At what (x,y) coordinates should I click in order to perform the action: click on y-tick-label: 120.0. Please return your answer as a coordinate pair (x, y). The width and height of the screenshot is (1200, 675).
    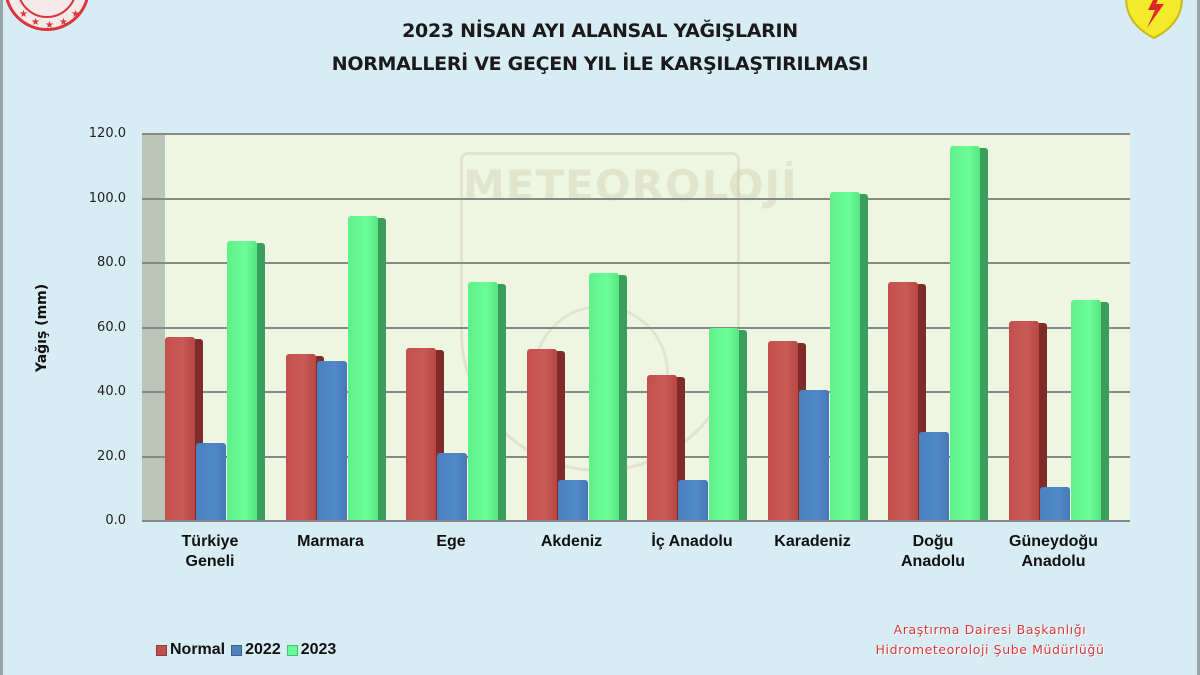
    Looking at the image, I should click on (107, 133).